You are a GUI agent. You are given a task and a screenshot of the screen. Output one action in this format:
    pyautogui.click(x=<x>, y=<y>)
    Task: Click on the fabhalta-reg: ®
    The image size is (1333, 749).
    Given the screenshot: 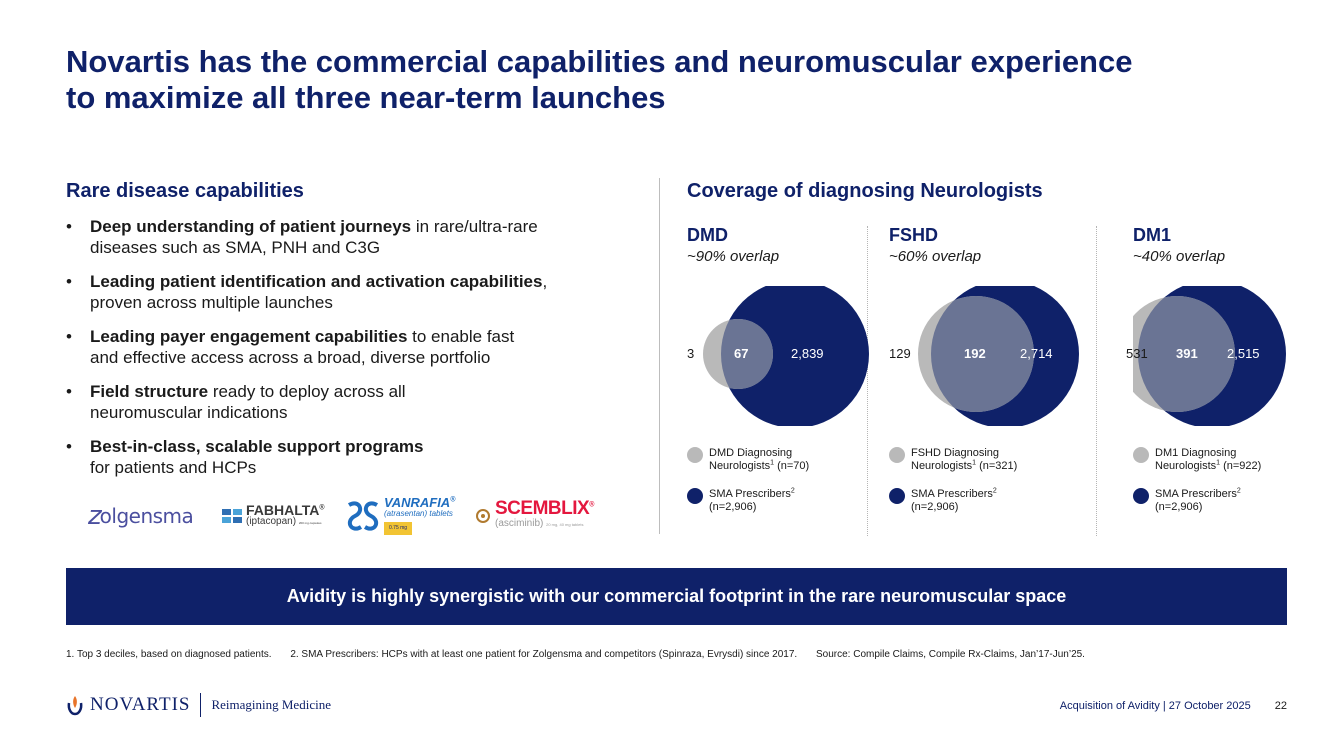 What is the action you would take?
    pyautogui.click(x=322, y=507)
    